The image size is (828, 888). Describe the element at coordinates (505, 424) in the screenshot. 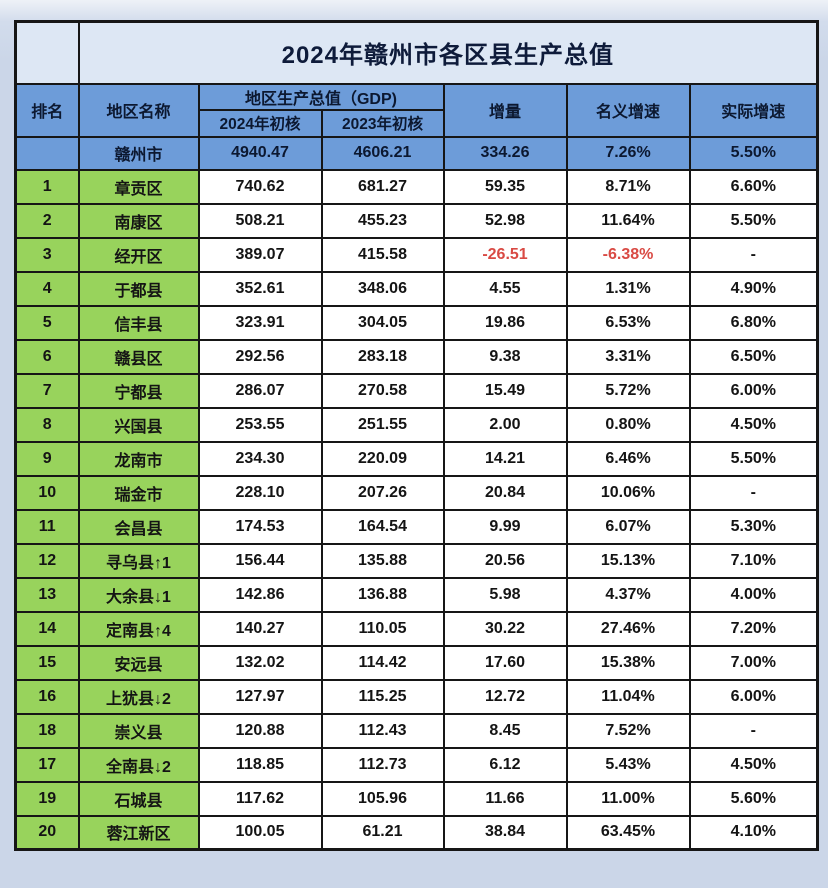

I see `increment-cell: 2.00` at that location.